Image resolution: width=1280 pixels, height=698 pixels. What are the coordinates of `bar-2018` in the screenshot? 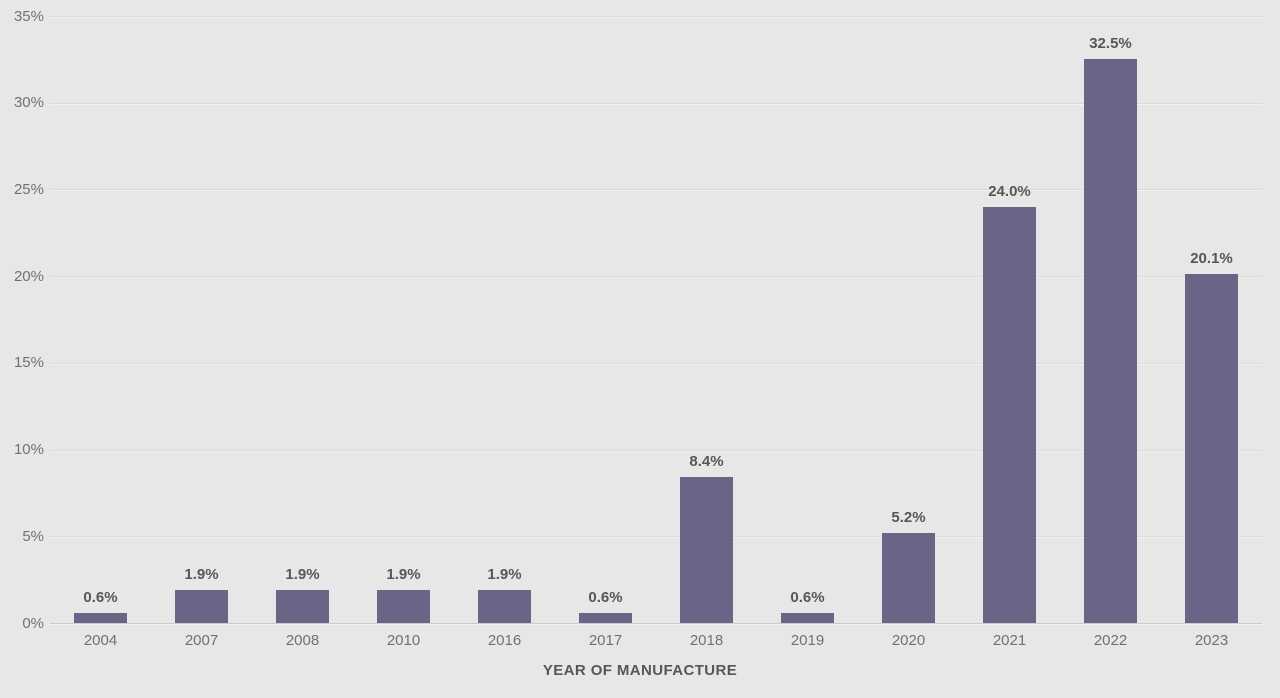 It's located at (706, 550).